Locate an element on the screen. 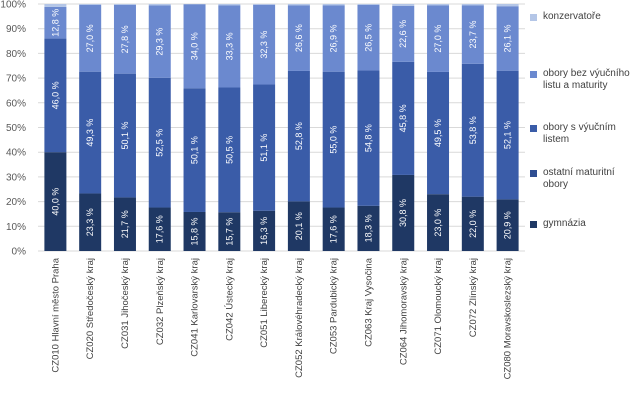 The height and width of the screenshot is (400, 640). data-label: 50,5 % is located at coordinates (229, 150).